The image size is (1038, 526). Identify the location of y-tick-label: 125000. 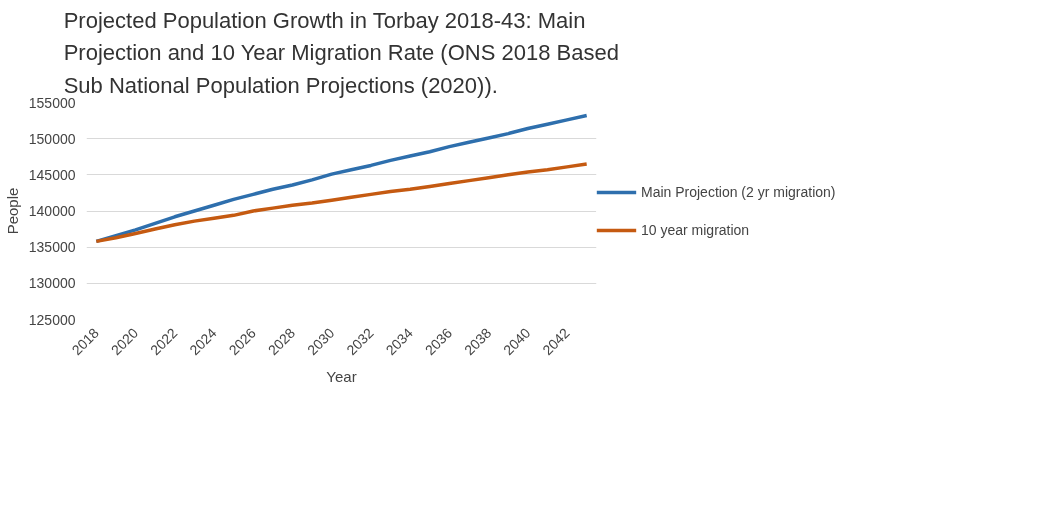
(52, 319).